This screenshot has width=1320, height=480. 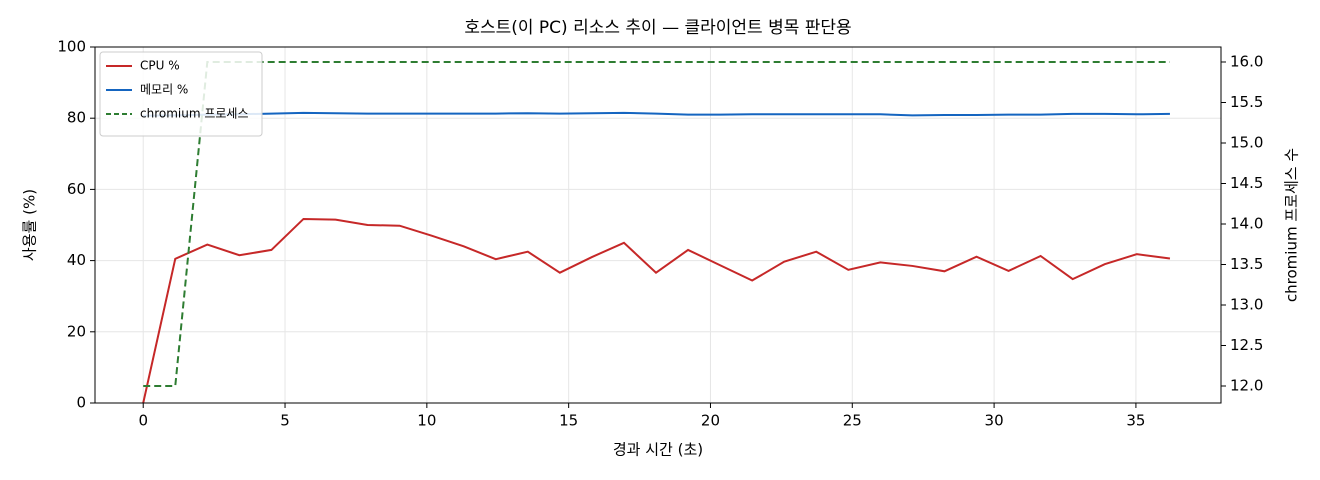 I want to click on y-tick-label: 40, so click(x=76, y=260).